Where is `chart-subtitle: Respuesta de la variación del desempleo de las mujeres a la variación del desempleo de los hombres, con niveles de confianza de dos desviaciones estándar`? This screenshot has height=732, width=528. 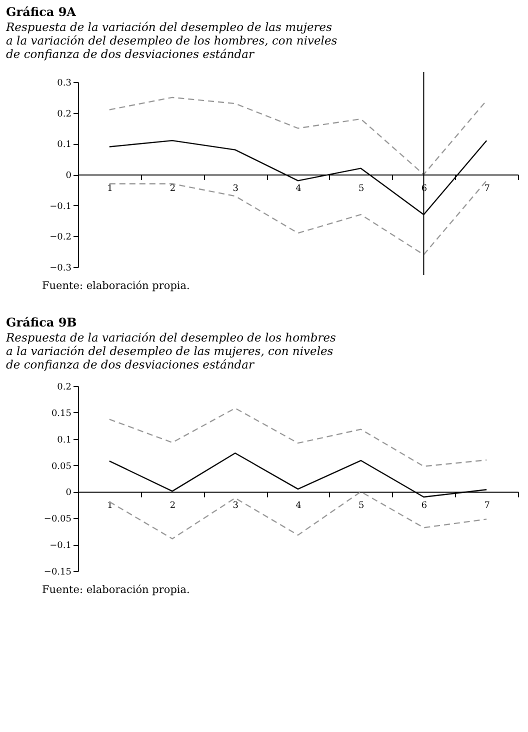 chart-subtitle: Respuesta de la variación del desempleo de las mujeres a la variación del desempleo de los hombres, con niveles de confianza de dos desviaciones estándar is located at coordinates (171, 40).